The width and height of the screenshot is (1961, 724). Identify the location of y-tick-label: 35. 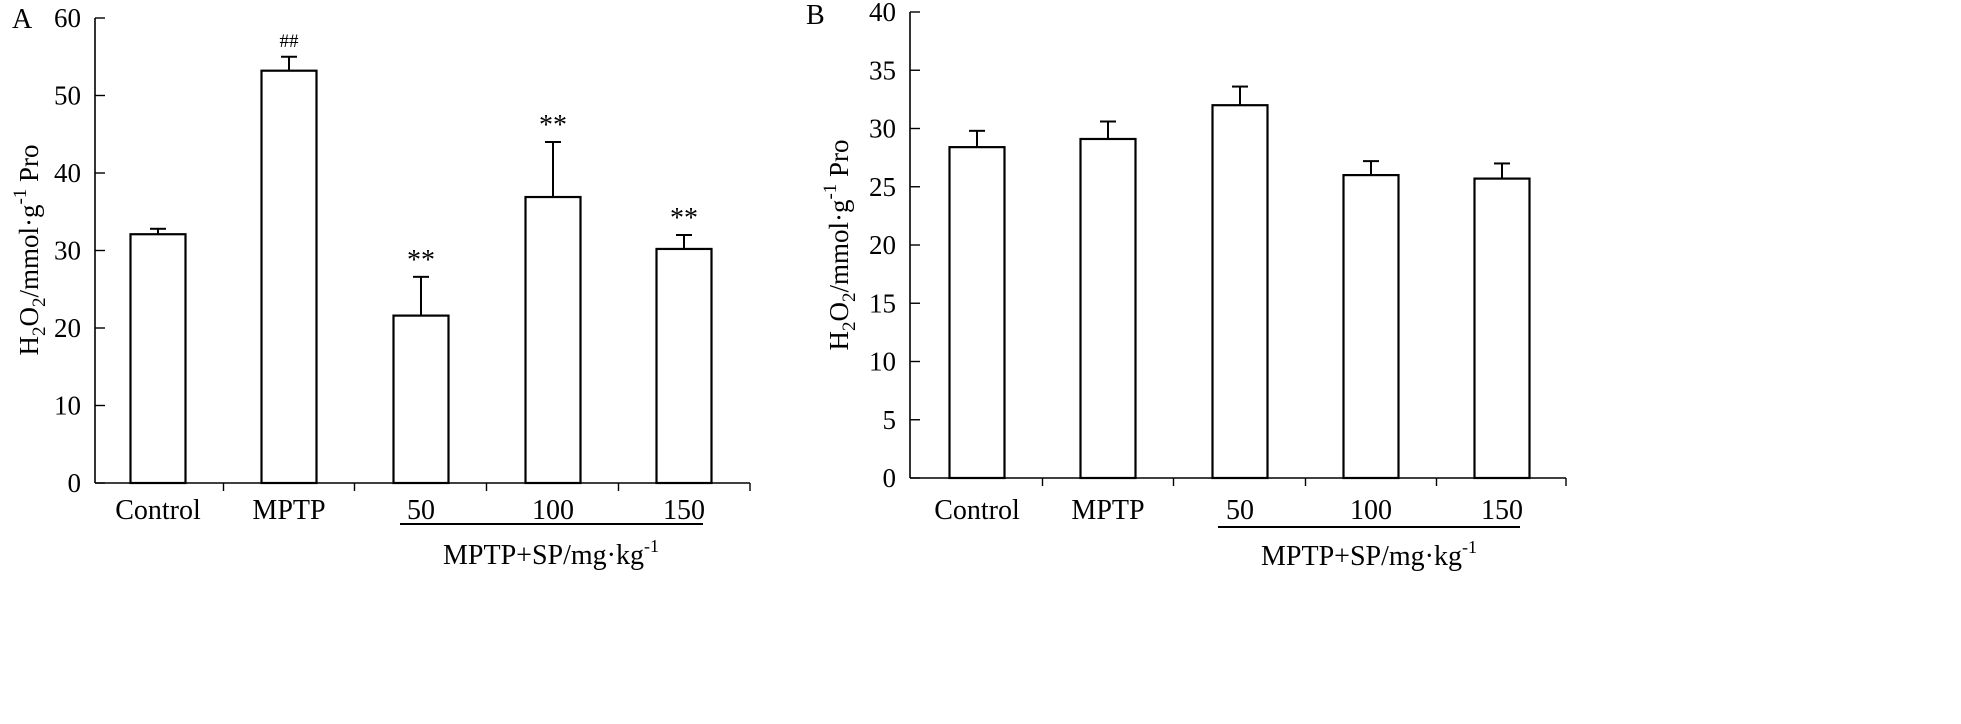
(882, 70).